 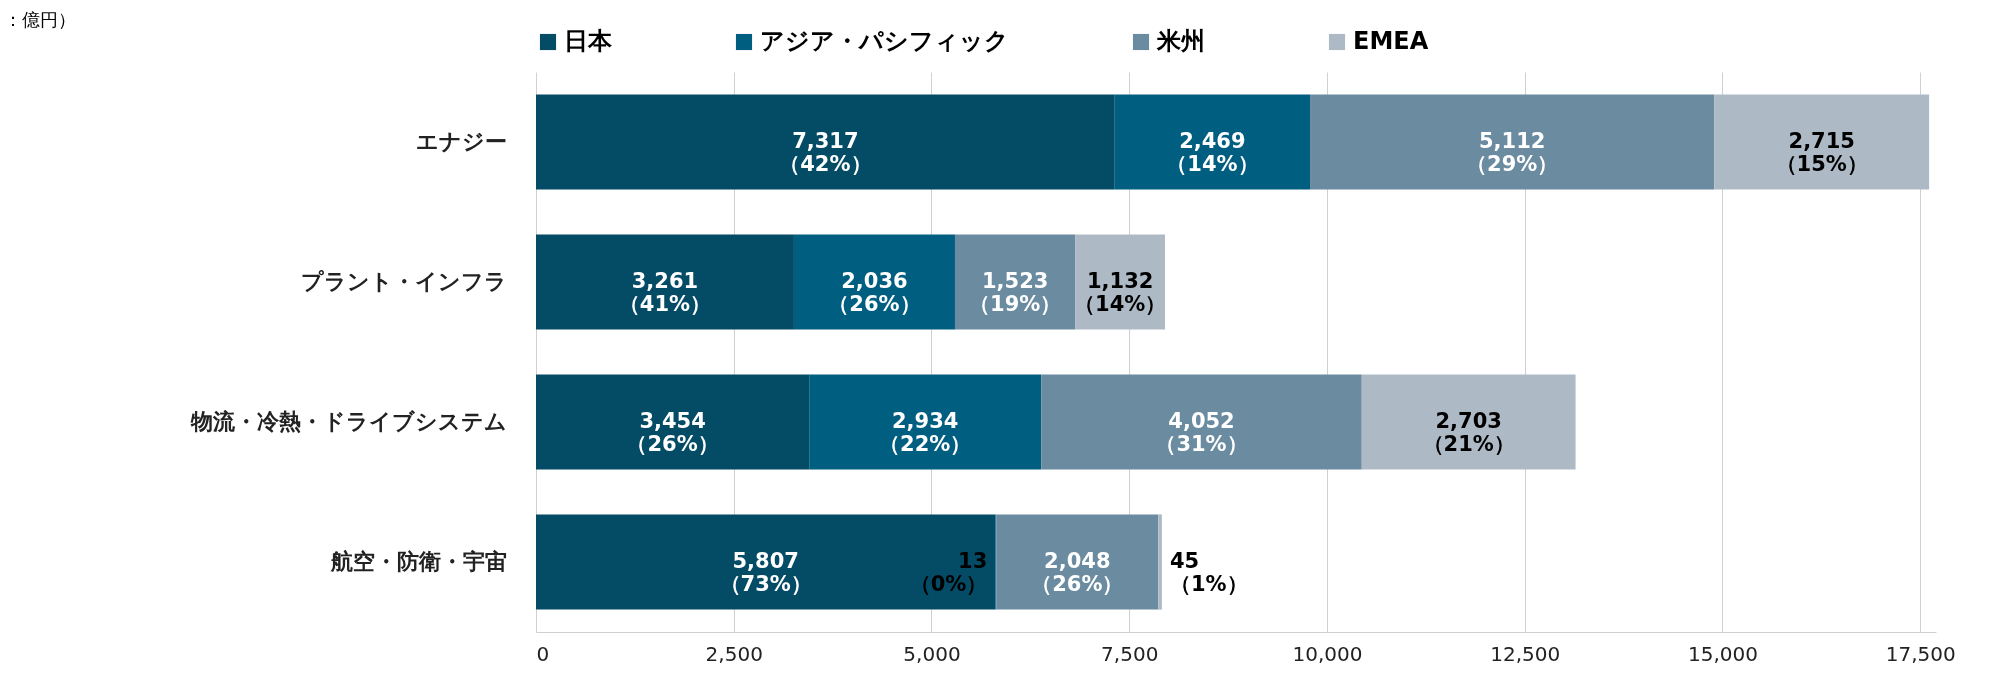 What do you see at coordinates (1077, 572) in the screenshot?
I see `data-label: 2,048 （26%）` at bounding box center [1077, 572].